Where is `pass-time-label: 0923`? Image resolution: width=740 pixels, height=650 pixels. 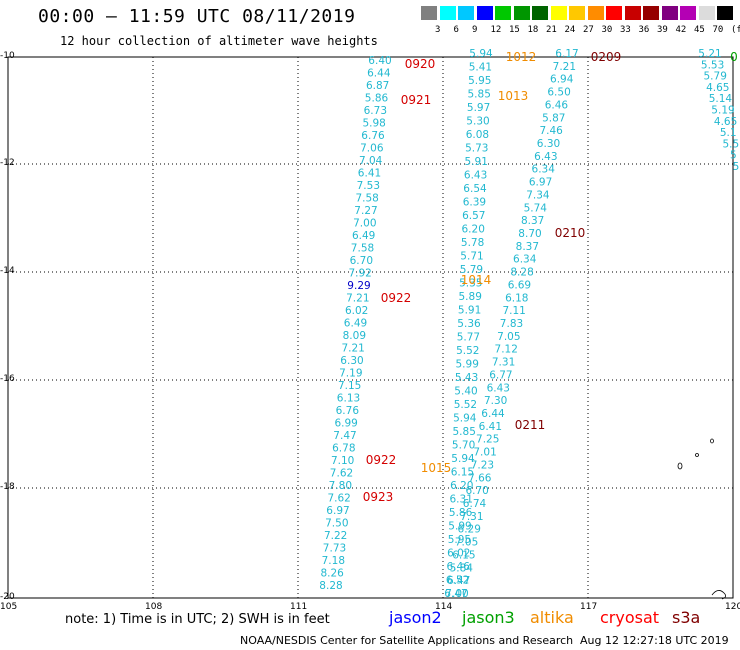 pass-time-label: 0923 is located at coordinates (378, 497).